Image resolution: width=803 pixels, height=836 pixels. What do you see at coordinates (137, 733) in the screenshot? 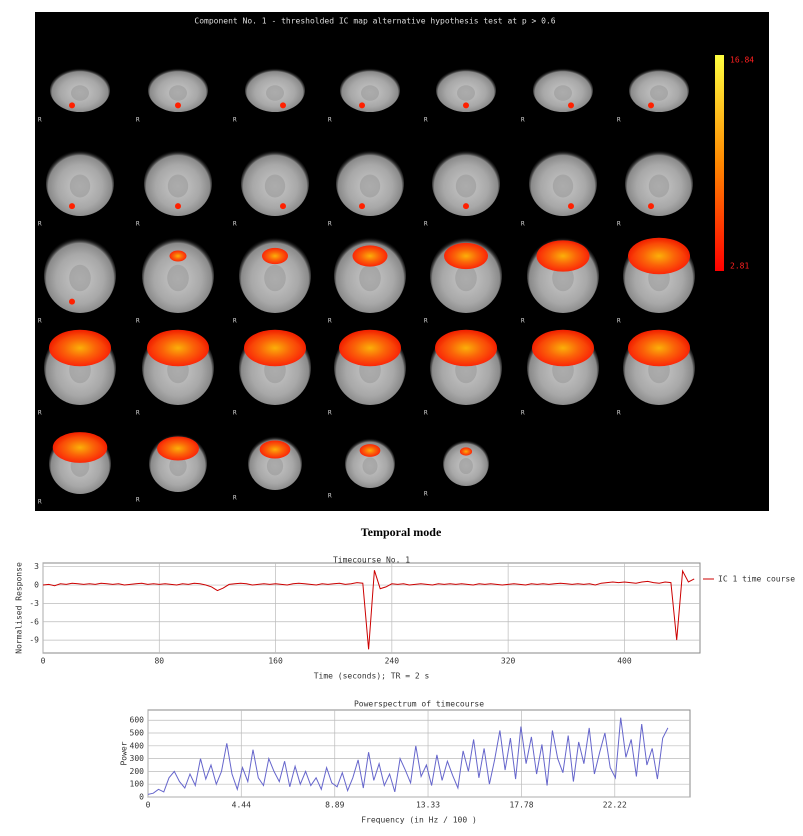
I see `y-tick-label: 500` at bounding box center [137, 733].